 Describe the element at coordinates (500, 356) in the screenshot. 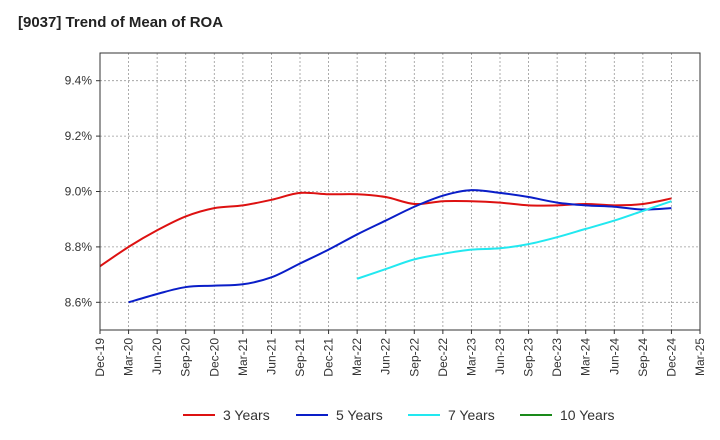

I see `x-tick-label: Jun-23` at that location.